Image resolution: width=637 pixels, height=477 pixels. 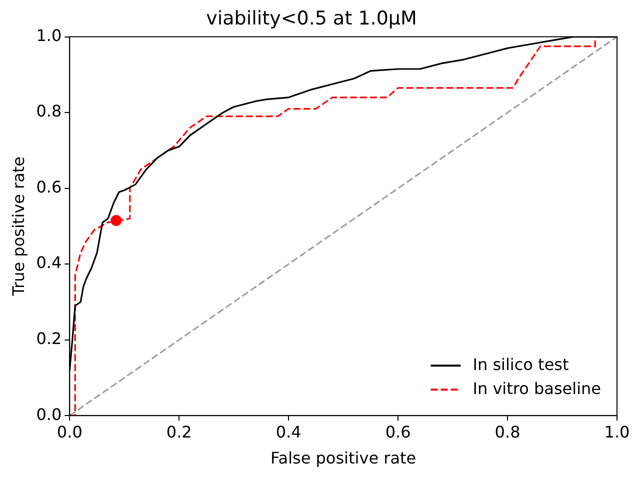 I want to click on x-tick-label: 0.4, so click(x=289, y=432).